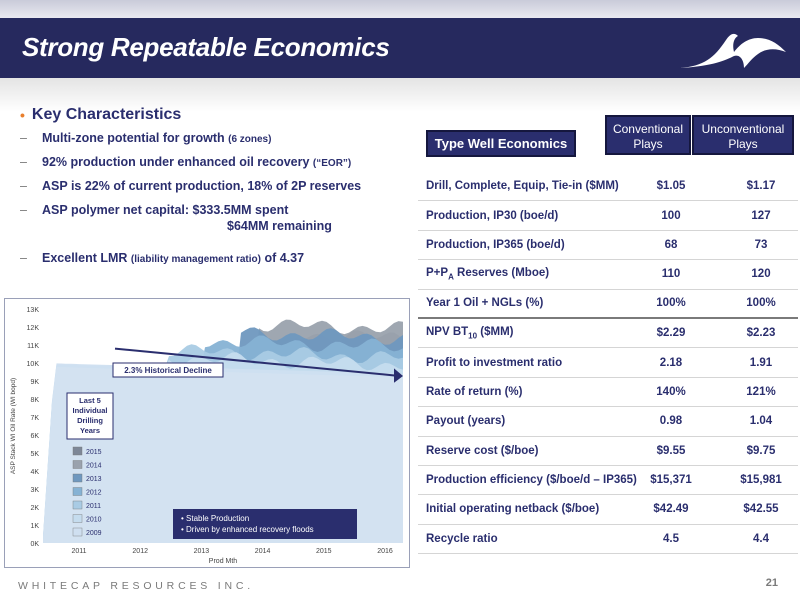  What do you see at coordinates (761, 391) in the screenshot?
I see `cell-unconventional: 121%` at bounding box center [761, 391].